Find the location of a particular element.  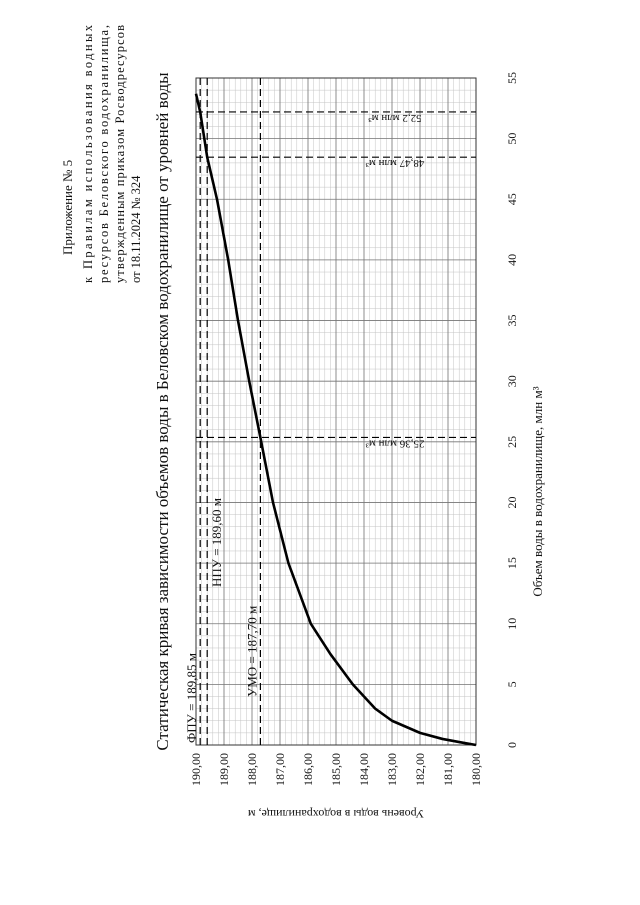

appendix-line: утвержденным приказом Росводресурсов is located at coordinates (120, 154).